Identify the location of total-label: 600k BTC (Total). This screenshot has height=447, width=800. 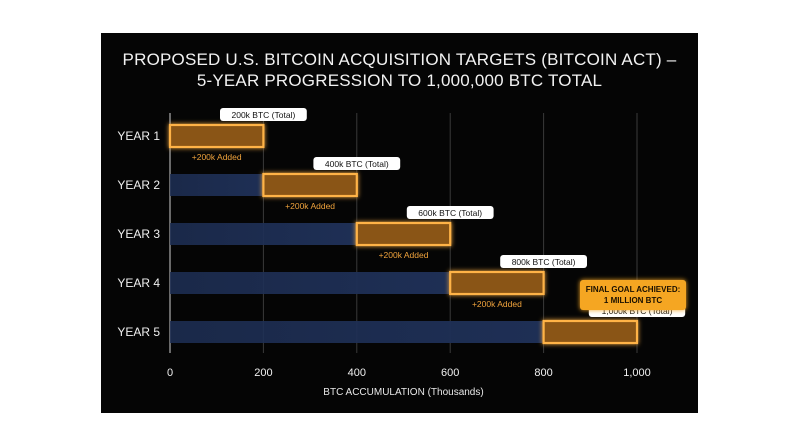
(450, 213).